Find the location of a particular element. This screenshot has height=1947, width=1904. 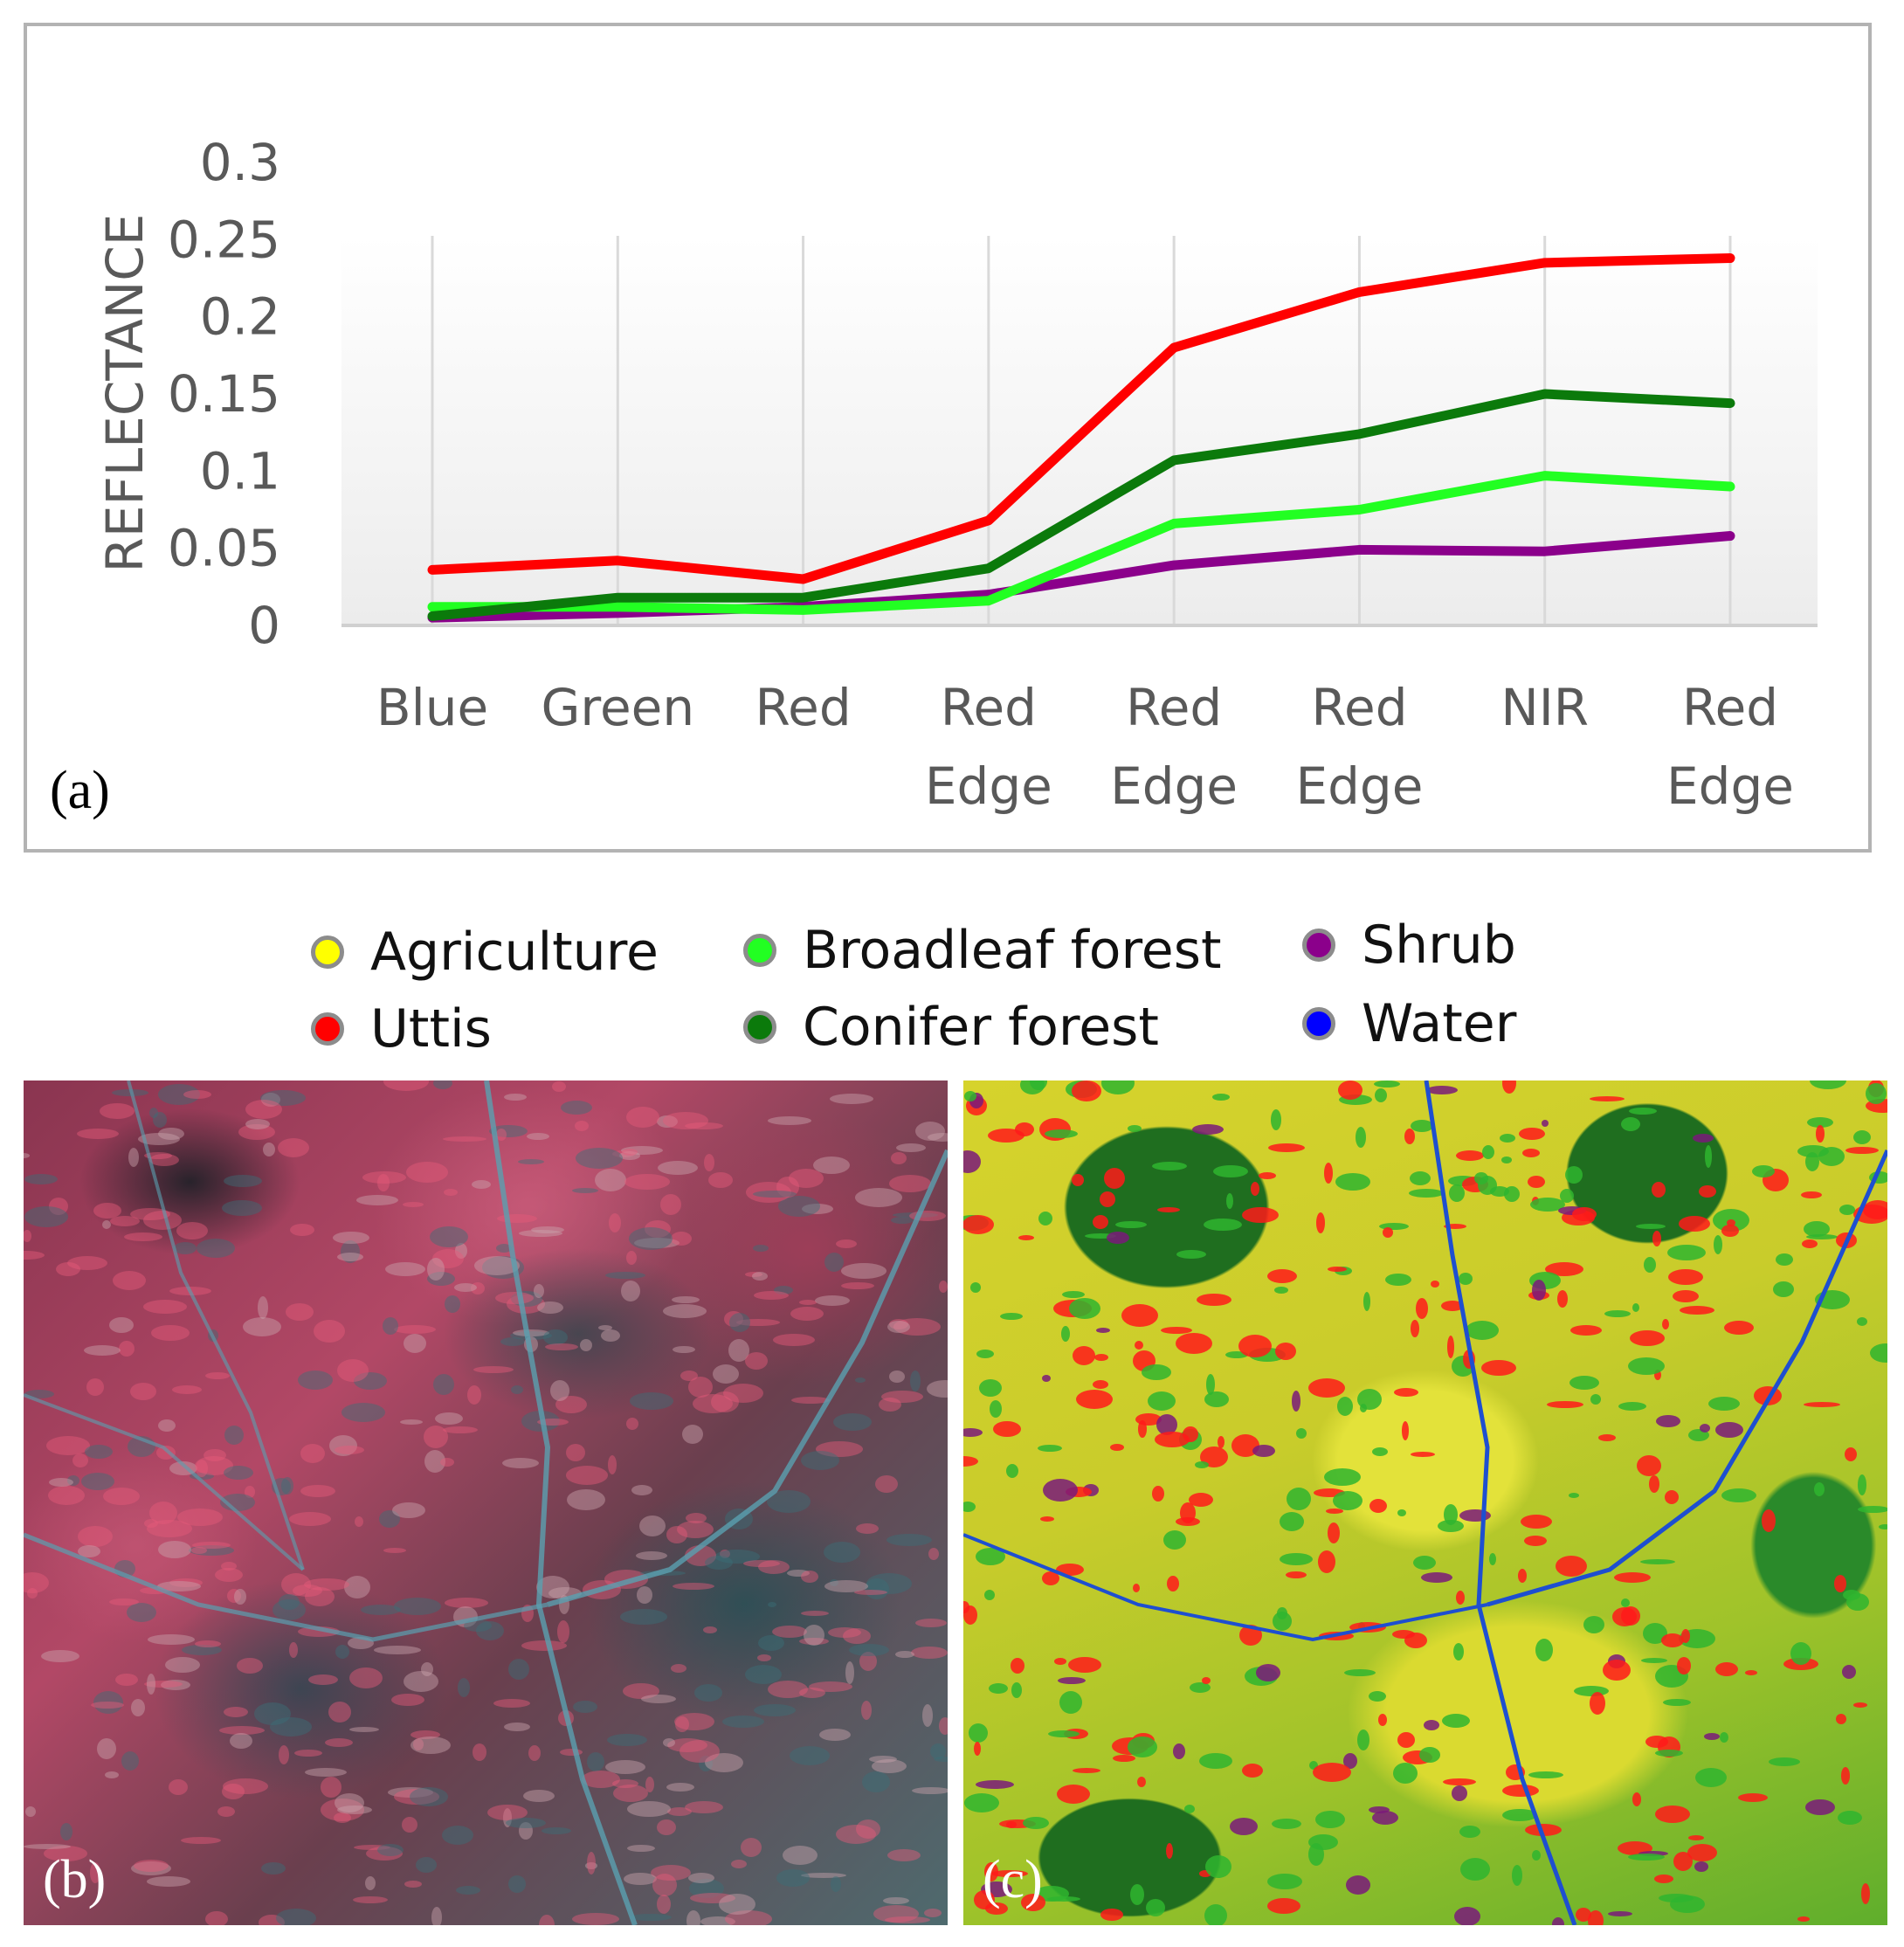

y-tick-label: 0 is located at coordinates (264, 626).